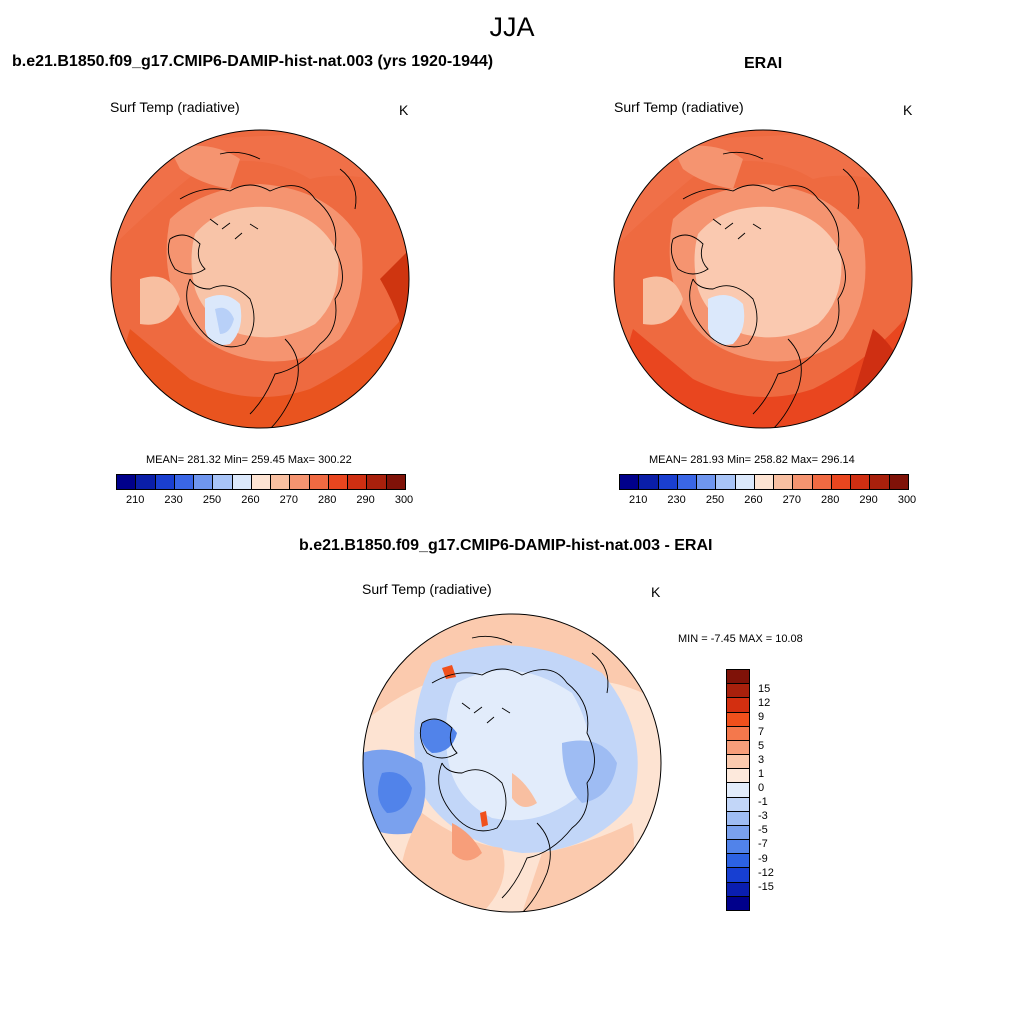  What do you see at coordinates (763, 802) in the screenshot?
I see `colorbar-tick-label: -1` at bounding box center [763, 802].